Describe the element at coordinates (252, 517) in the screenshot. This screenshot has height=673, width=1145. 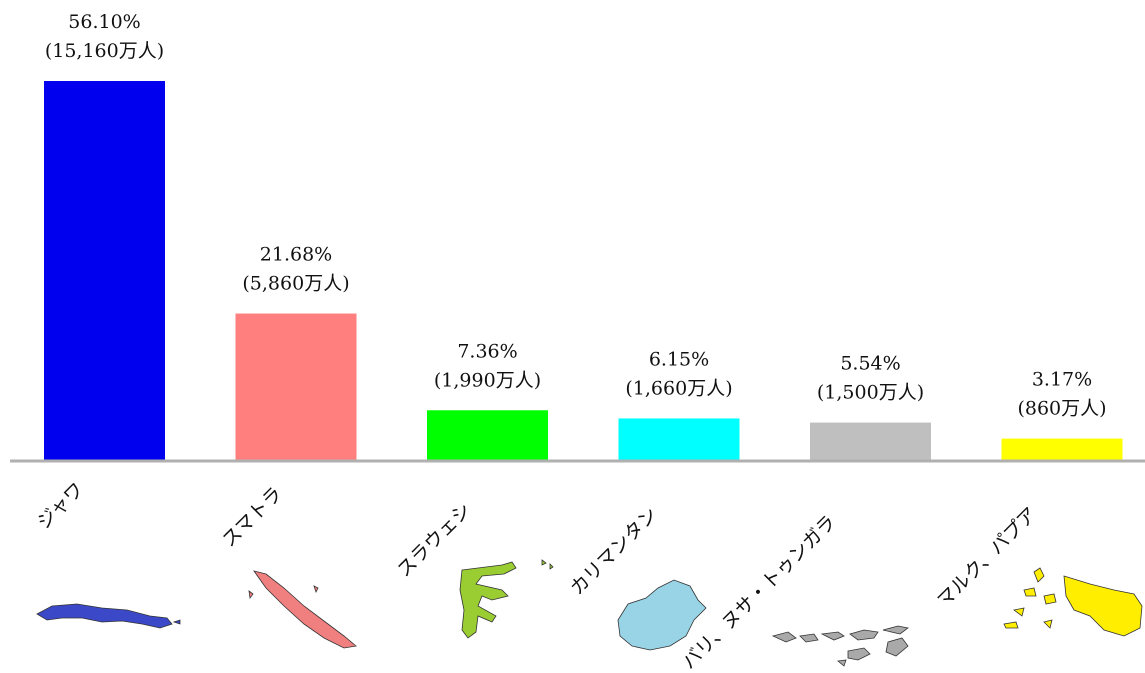
I see `category-label: スマトラ` at that location.